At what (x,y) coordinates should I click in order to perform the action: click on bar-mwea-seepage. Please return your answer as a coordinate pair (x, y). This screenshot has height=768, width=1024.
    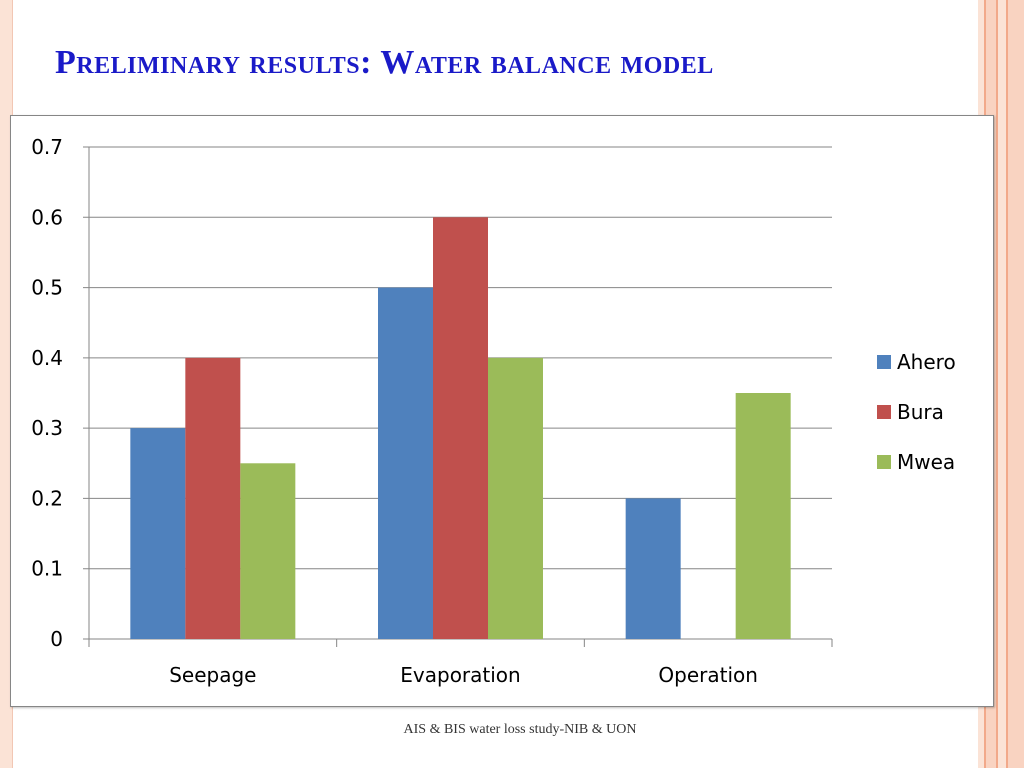
    Looking at the image, I should click on (268, 551).